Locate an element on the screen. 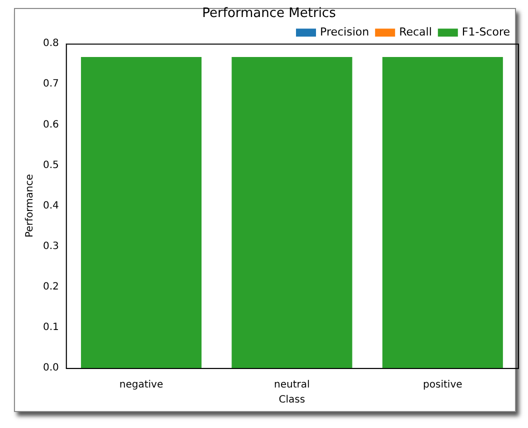 Image resolution: width=528 pixels, height=428 pixels. y-tick-label: 0.0 is located at coordinates (50, 368).